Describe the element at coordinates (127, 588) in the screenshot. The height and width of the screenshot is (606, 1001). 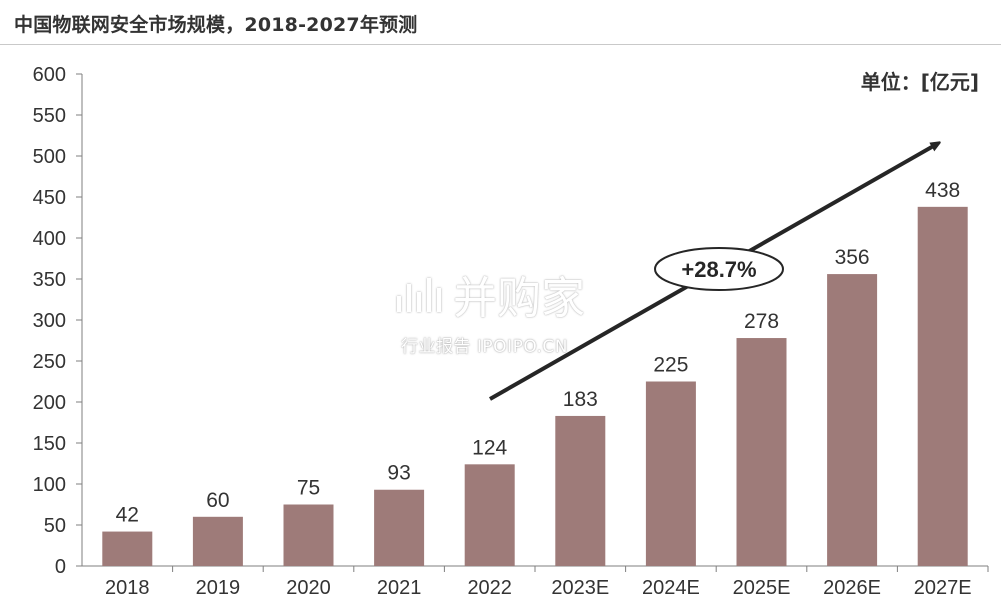
I see `x-tick-label: 2018` at that location.